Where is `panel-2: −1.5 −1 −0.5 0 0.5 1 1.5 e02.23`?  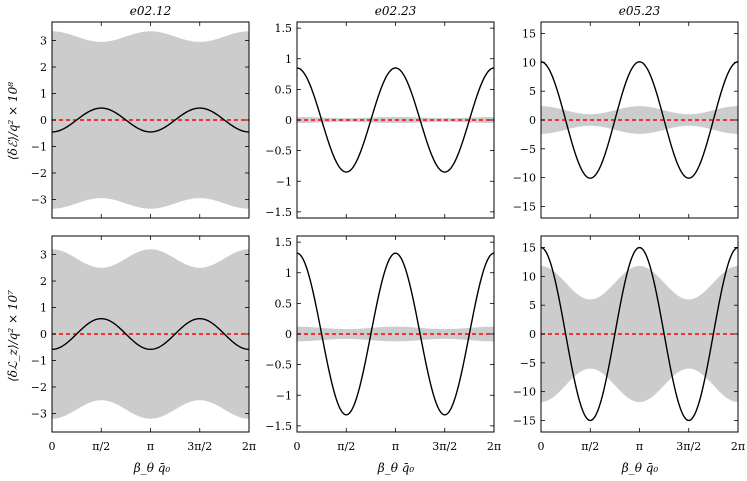
panel-2: −1.5 −1 −0.5 0 0.5 1 1.5 e02.23 is located at coordinates (380, 111).